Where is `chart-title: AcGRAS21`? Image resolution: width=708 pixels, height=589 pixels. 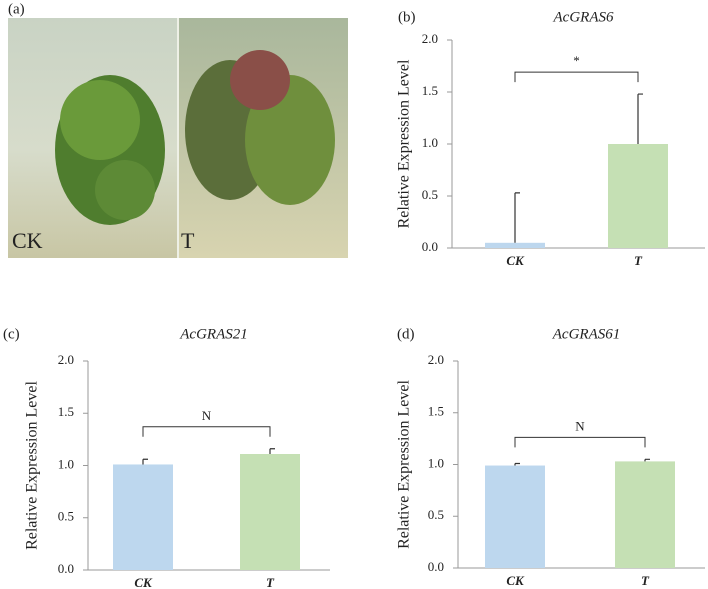 chart-title: AcGRAS21 is located at coordinates (213, 334).